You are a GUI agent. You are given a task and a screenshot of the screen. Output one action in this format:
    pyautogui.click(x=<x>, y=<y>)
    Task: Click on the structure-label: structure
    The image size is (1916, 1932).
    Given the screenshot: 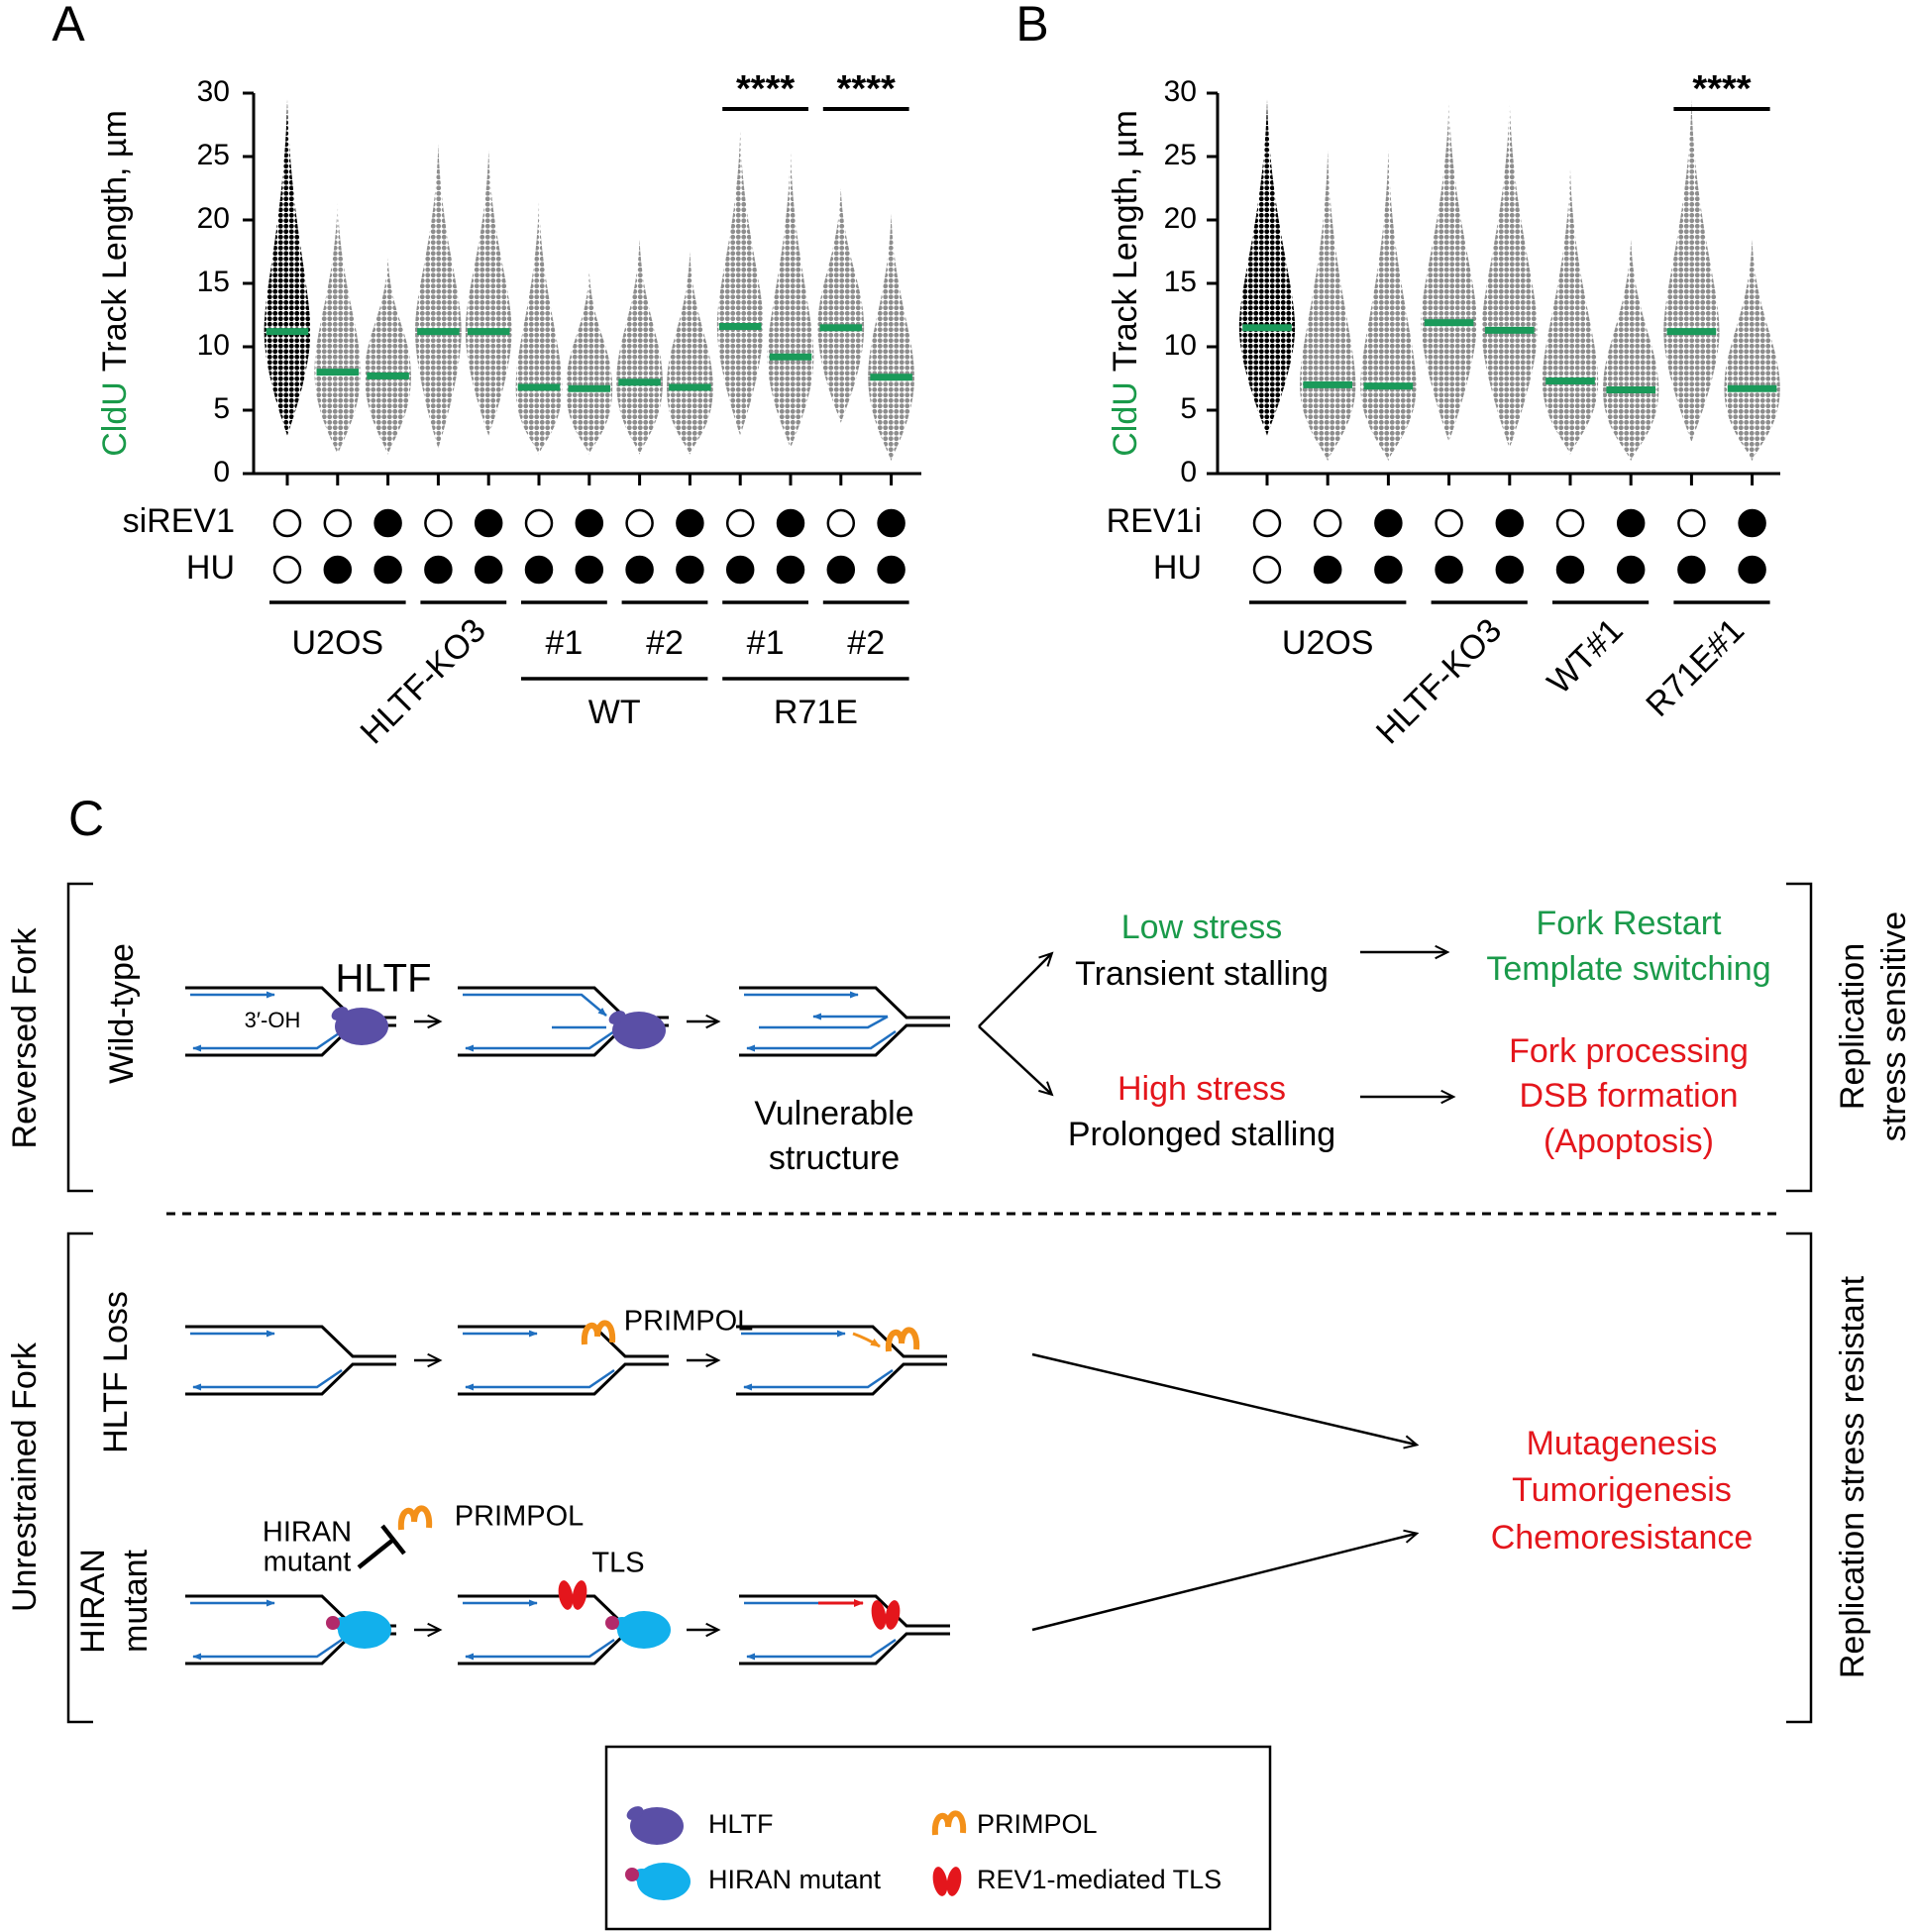 What is the action you would take?
    pyautogui.click(x=834, y=1158)
    